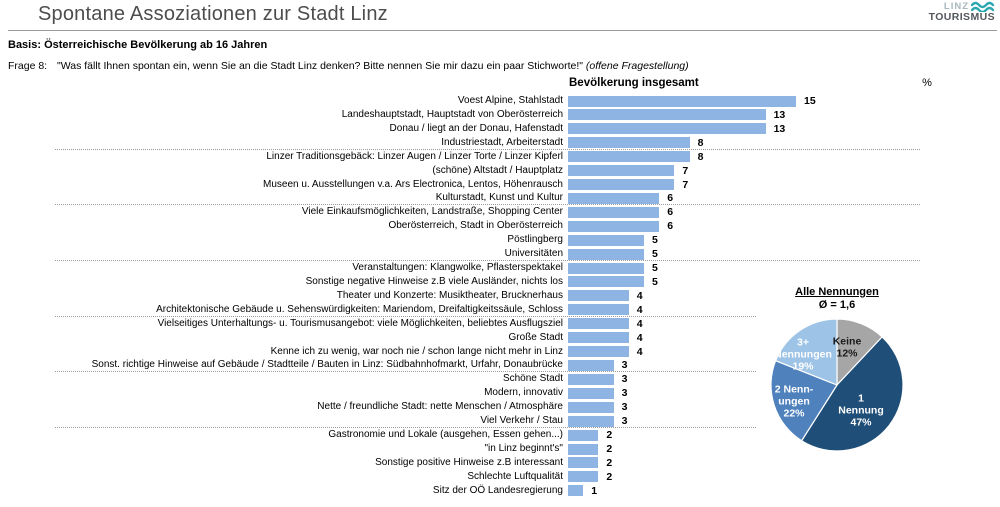  I want to click on page-title: Spontane Assoziationen zur Stadt Linz, so click(213, 14).